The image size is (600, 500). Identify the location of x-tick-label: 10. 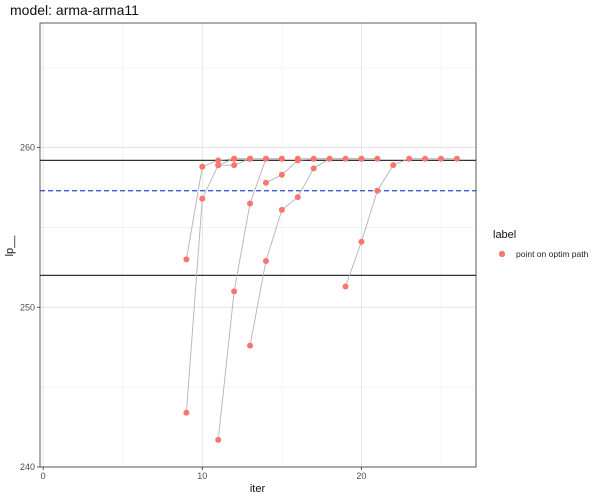
(202, 476).